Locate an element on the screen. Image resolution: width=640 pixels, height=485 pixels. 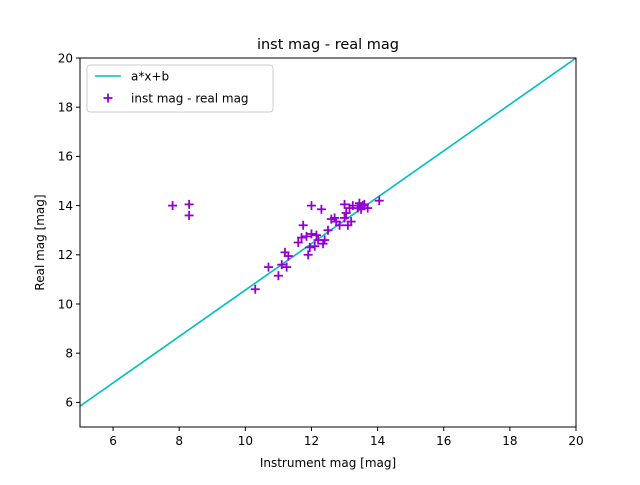
x-tick-label: 6 is located at coordinates (113, 441).